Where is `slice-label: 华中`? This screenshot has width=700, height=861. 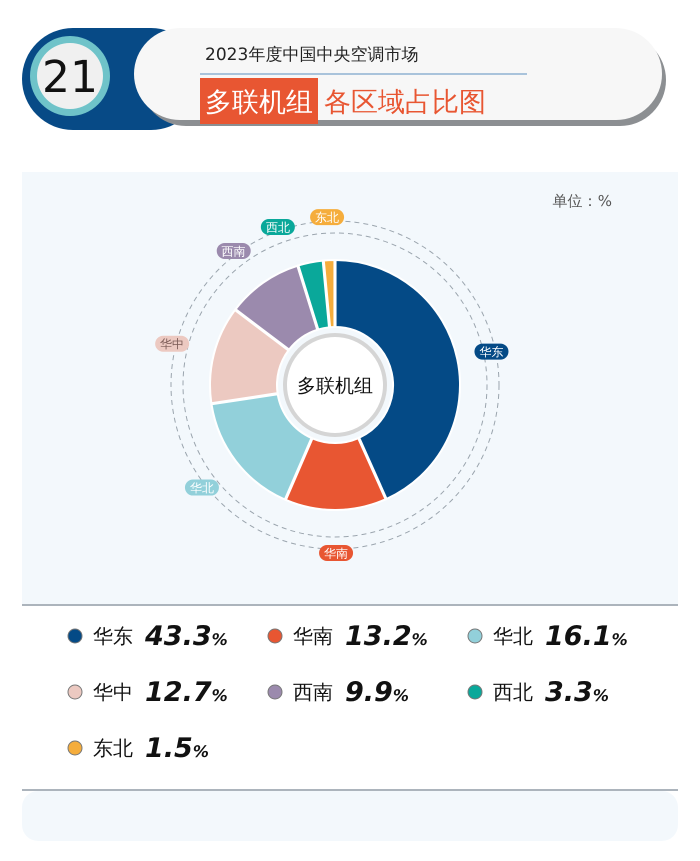
slice-label: 华中 is located at coordinates (172, 344).